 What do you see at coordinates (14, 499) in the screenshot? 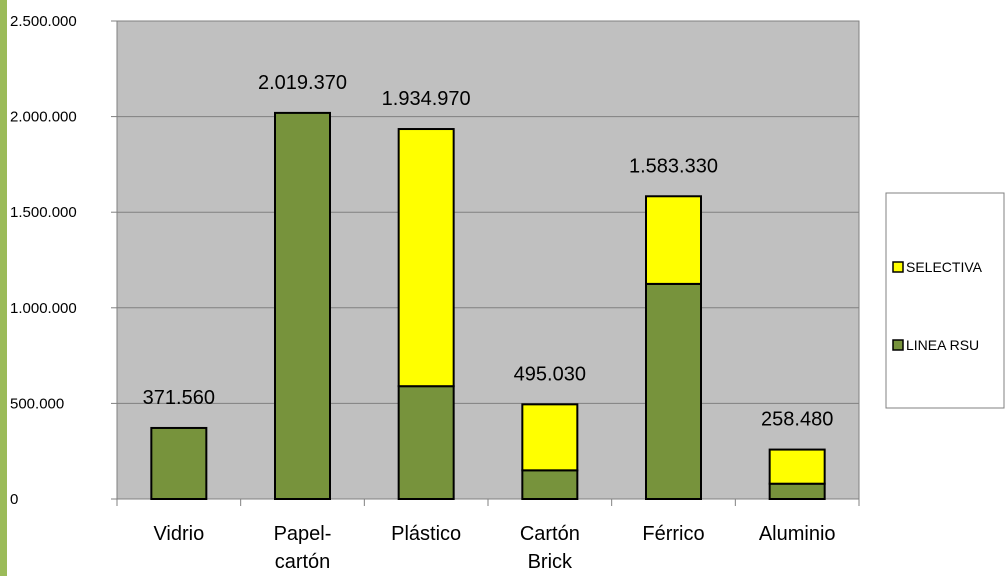
I see `y-tick-label: 0` at bounding box center [14, 499].